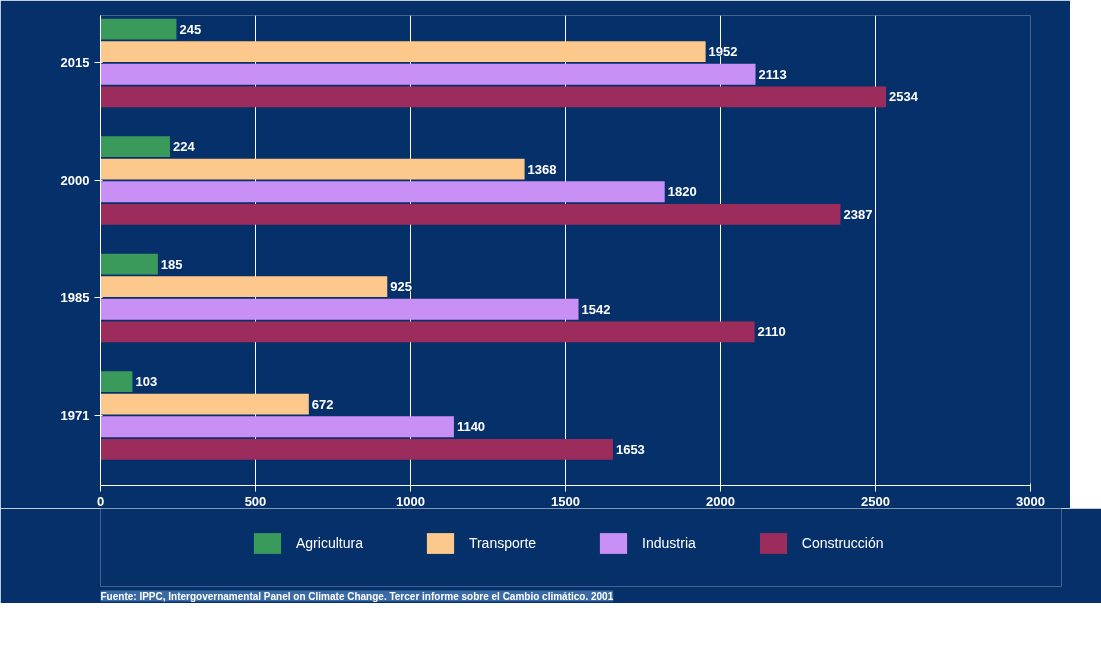 This screenshot has width=1101, height=670. Describe the element at coordinates (255, 501) in the screenshot. I see `x-tick-label: 500` at that location.